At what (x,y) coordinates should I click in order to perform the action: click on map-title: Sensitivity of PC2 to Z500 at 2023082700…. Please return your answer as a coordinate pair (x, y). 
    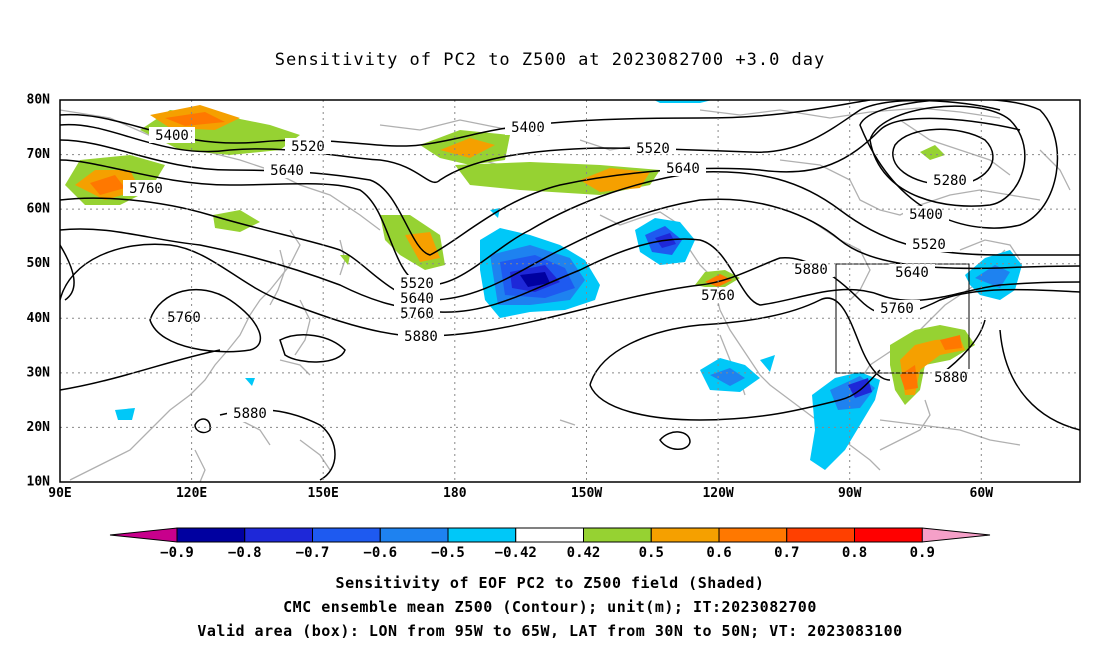
    Looking at the image, I should click on (550, 60).